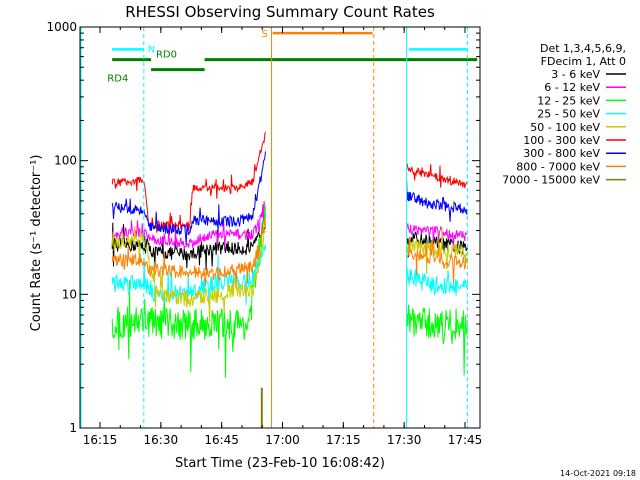 This screenshot has width=640, height=480. What do you see at coordinates (221, 440) in the screenshot?
I see `x-tick-label: 16:45` at bounding box center [221, 440].